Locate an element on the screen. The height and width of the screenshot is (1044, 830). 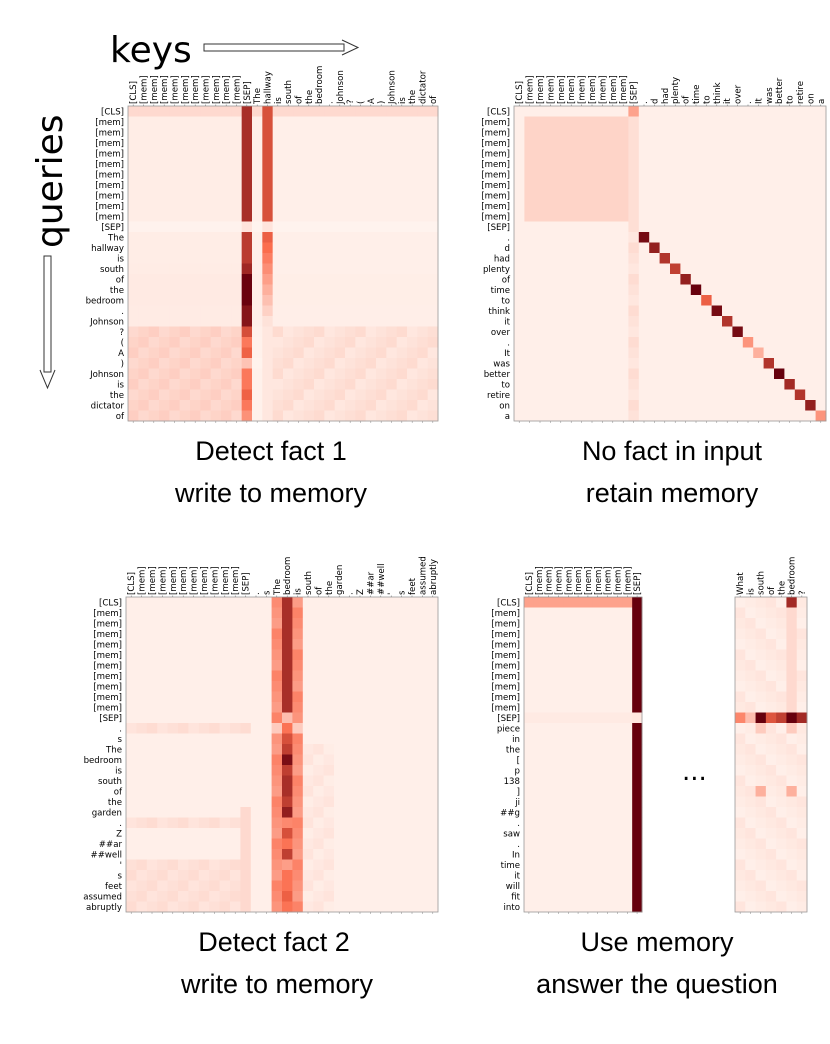
y-tick-label: of is located at coordinates (506, 280).